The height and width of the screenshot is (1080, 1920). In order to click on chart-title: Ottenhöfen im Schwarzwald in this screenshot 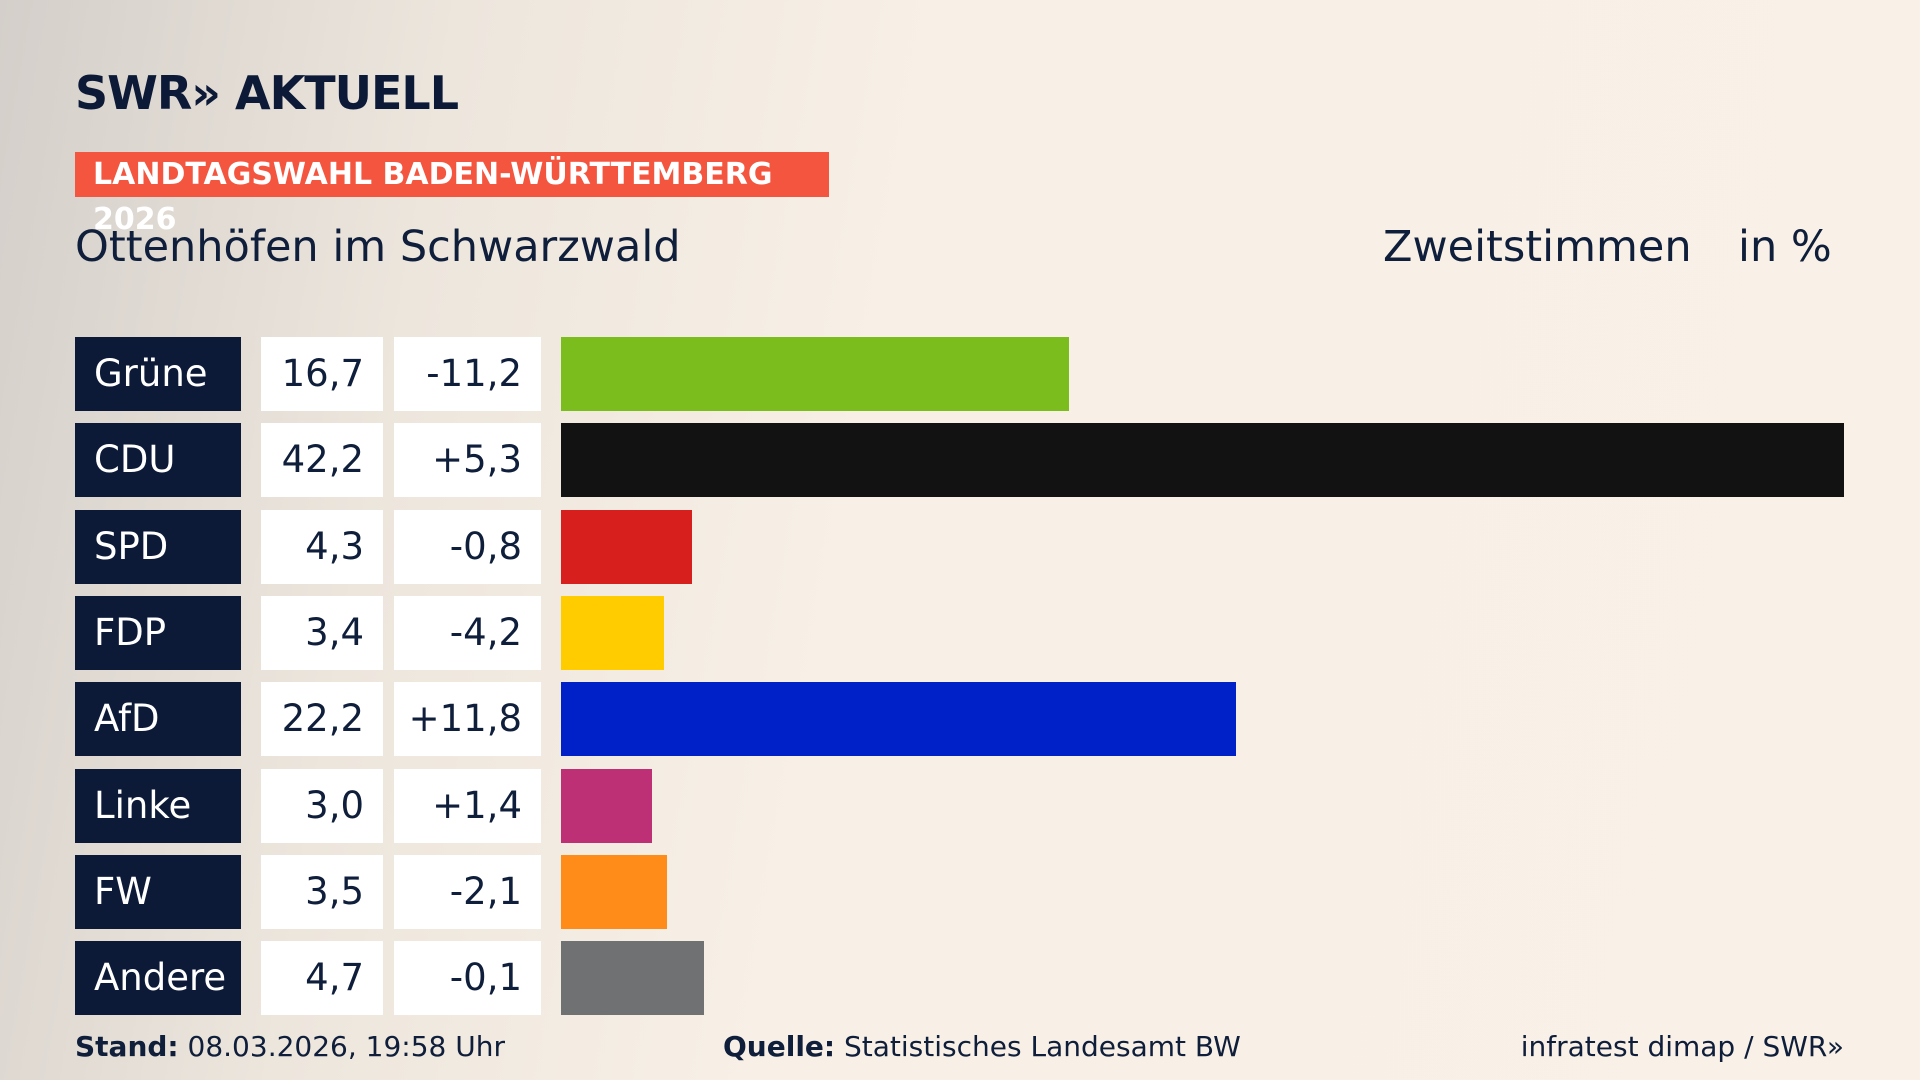, I will do `click(378, 247)`.